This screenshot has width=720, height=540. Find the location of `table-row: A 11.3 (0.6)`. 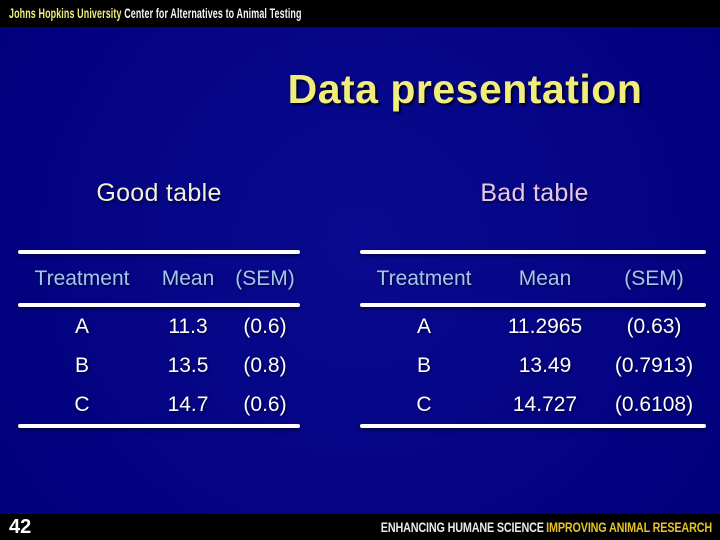

table-row: A 11.3 (0.6) is located at coordinates (159, 326).